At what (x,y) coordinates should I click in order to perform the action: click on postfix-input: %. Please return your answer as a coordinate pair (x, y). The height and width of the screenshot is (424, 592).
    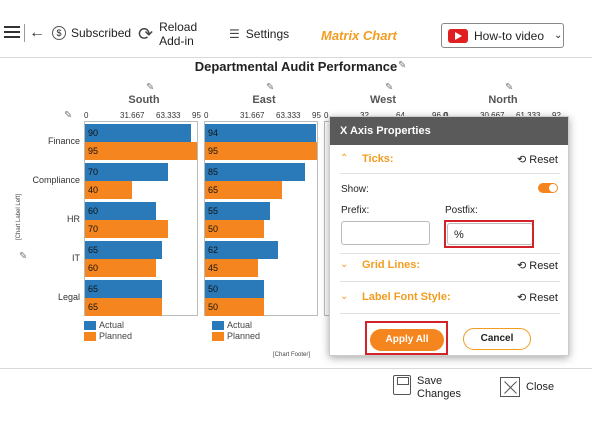
    Looking at the image, I should click on (490, 234).